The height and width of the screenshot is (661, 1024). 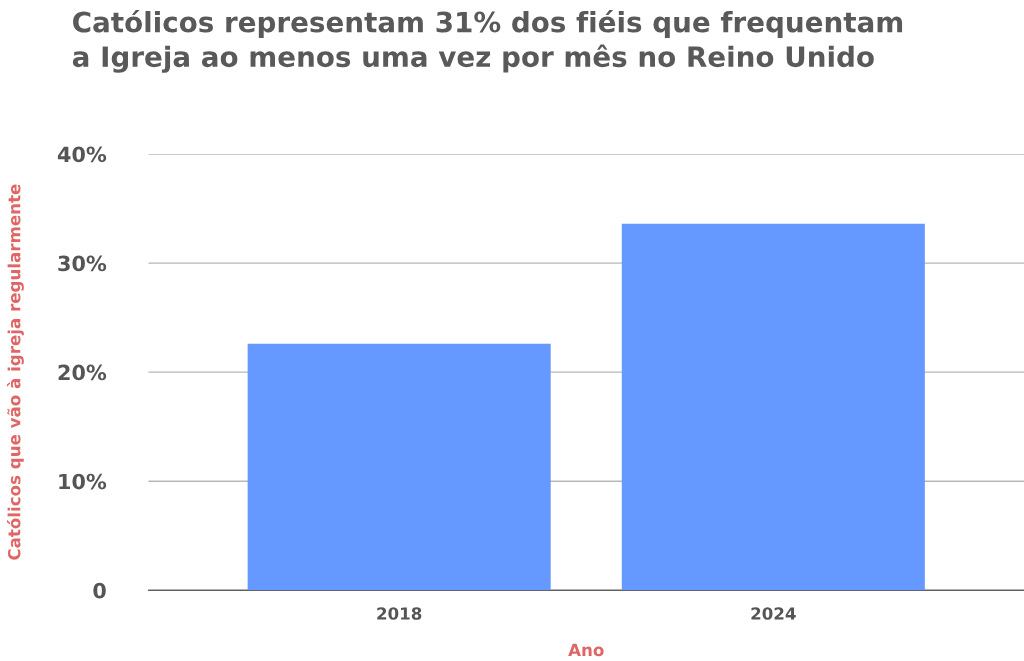 I want to click on y-tick-label: 30%, so click(x=82, y=263).